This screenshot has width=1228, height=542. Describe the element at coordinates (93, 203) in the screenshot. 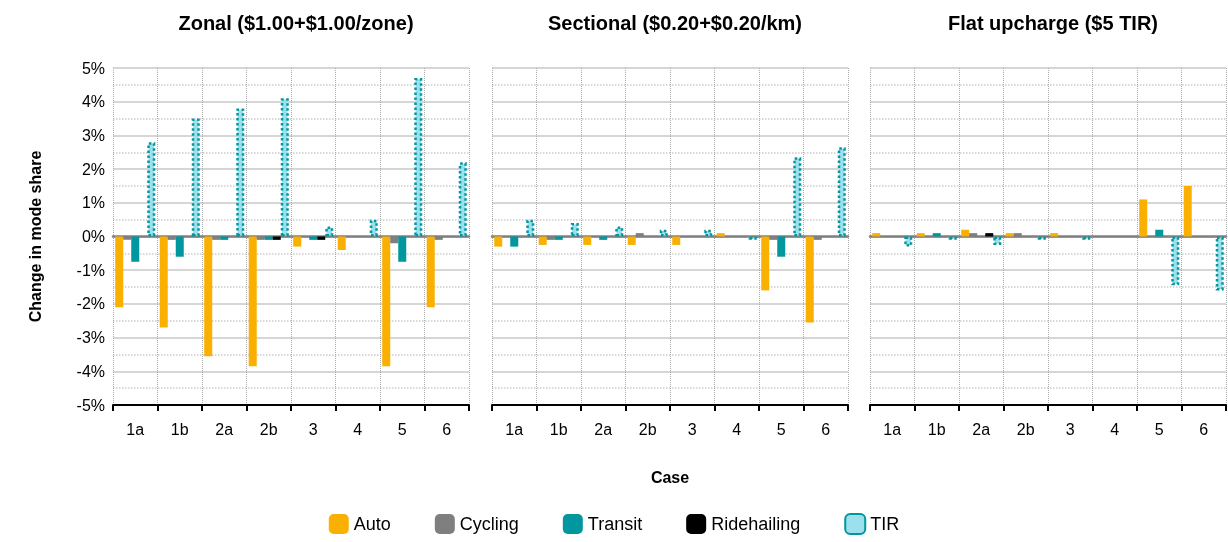

I see `y-tick-label: 1%` at that location.